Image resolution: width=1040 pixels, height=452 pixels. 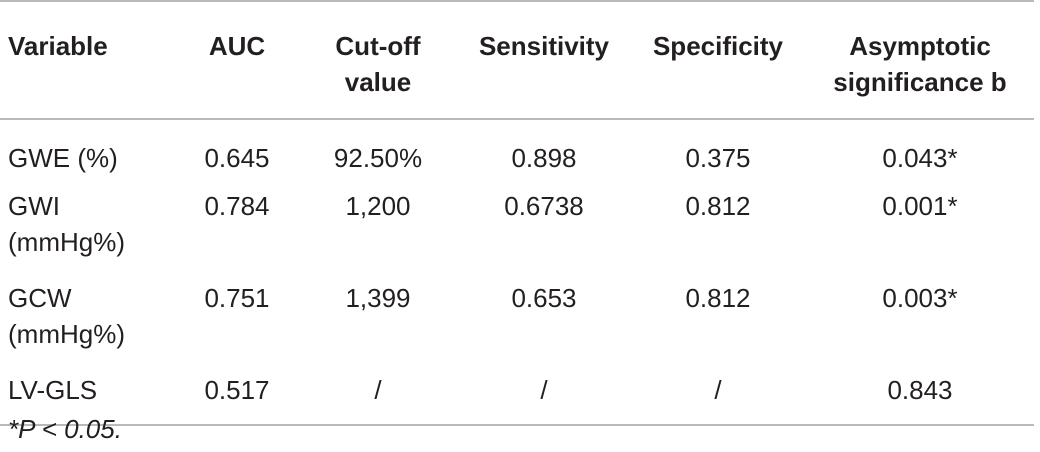 I want to click on header-cutoff: Cut-off value, so click(x=378, y=64).